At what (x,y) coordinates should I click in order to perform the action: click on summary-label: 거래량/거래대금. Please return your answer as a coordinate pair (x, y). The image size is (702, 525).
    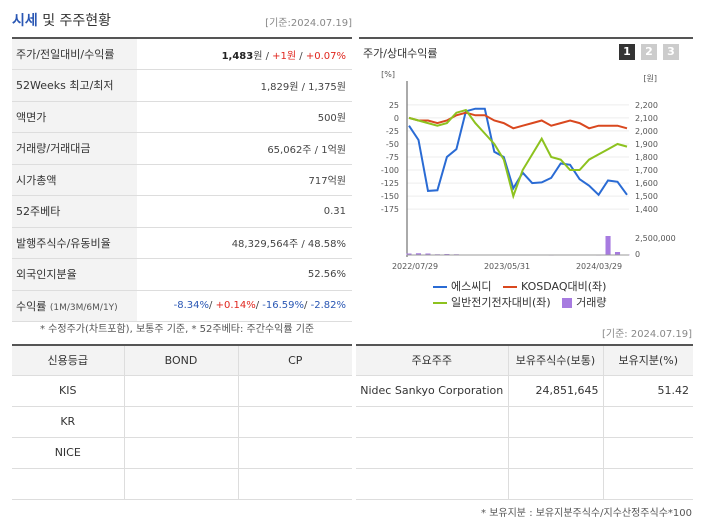
    Looking at the image, I should click on (74, 148).